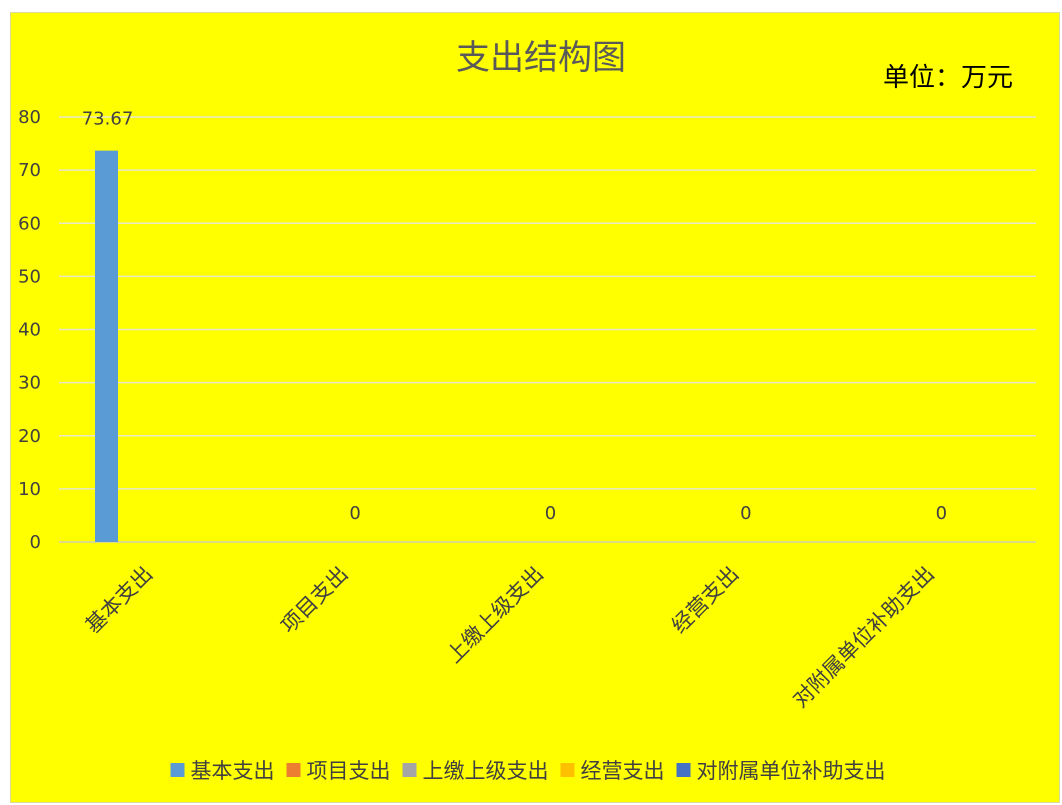 The height and width of the screenshot is (805, 1062). What do you see at coordinates (108, 119) in the screenshot?
I see `data-label: 73.67` at bounding box center [108, 119].